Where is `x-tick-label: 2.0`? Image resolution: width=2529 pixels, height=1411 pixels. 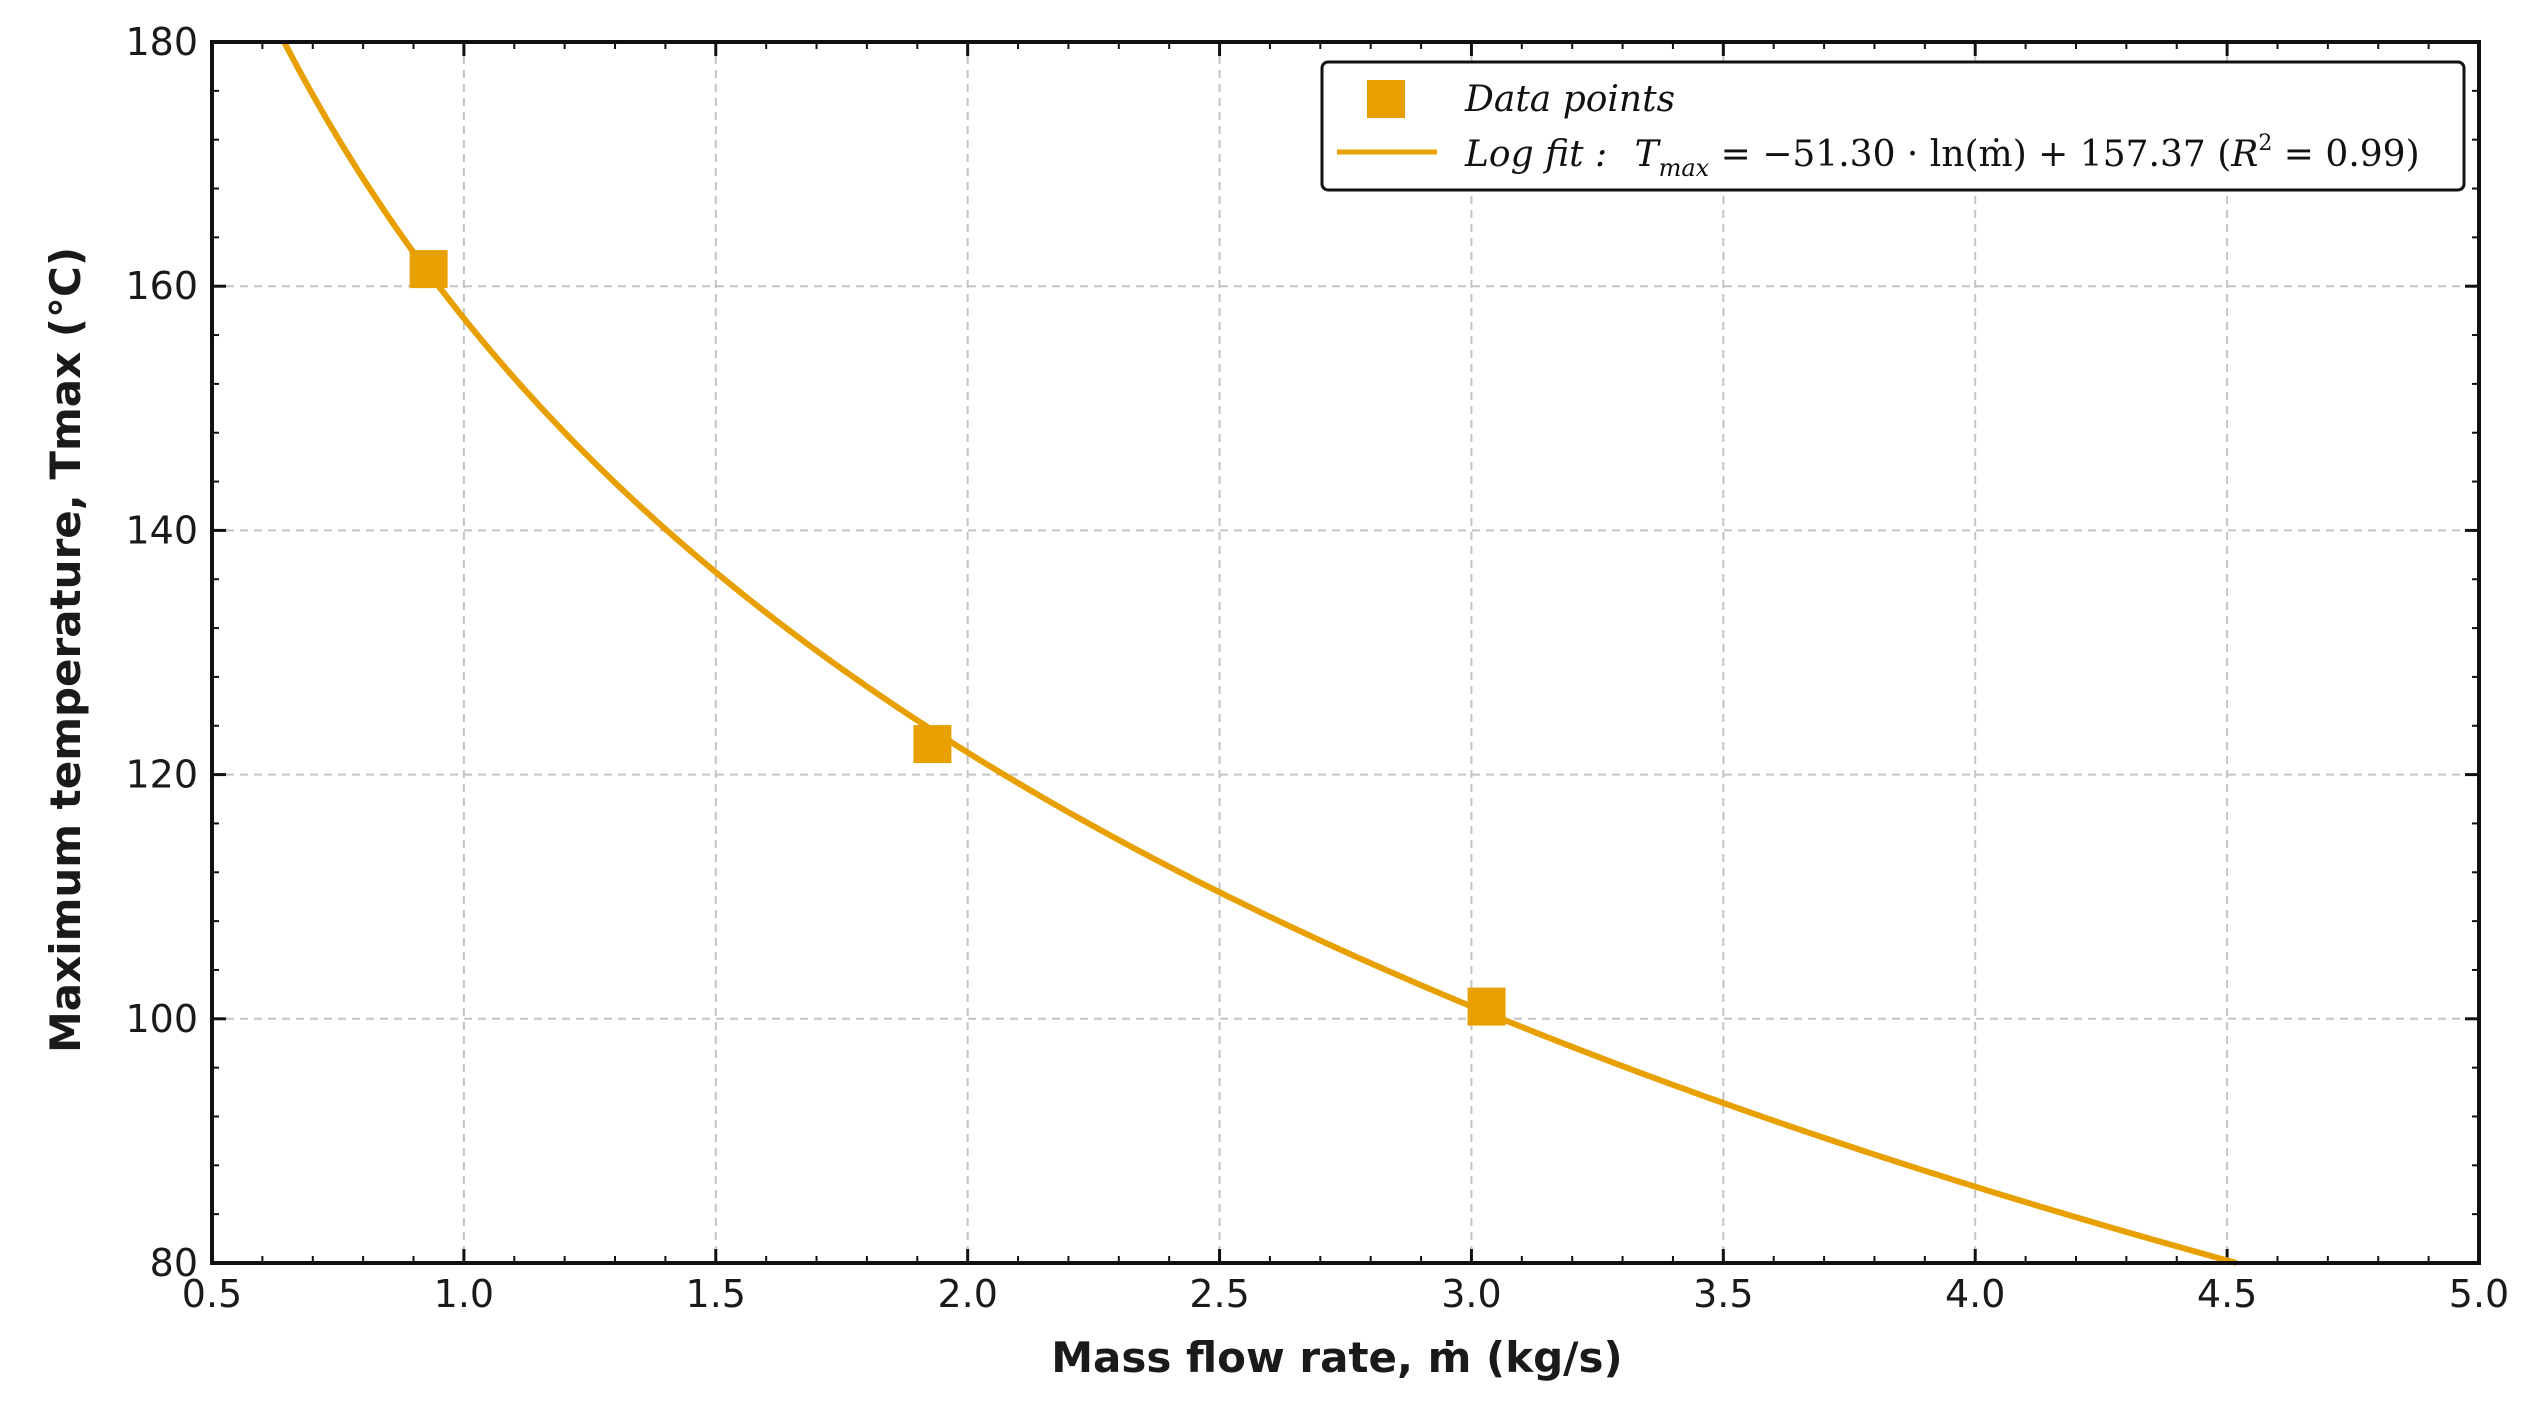 x-tick-label: 2.0 is located at coordinates (967, 1294).